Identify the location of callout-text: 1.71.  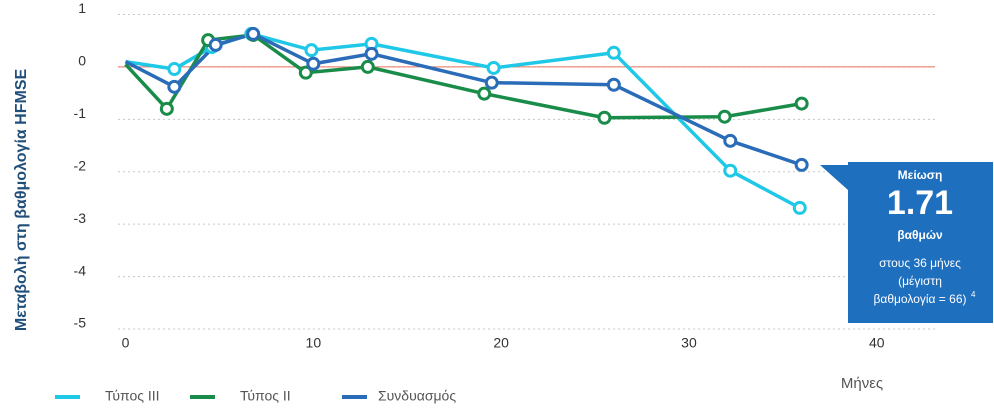
(920, 203).